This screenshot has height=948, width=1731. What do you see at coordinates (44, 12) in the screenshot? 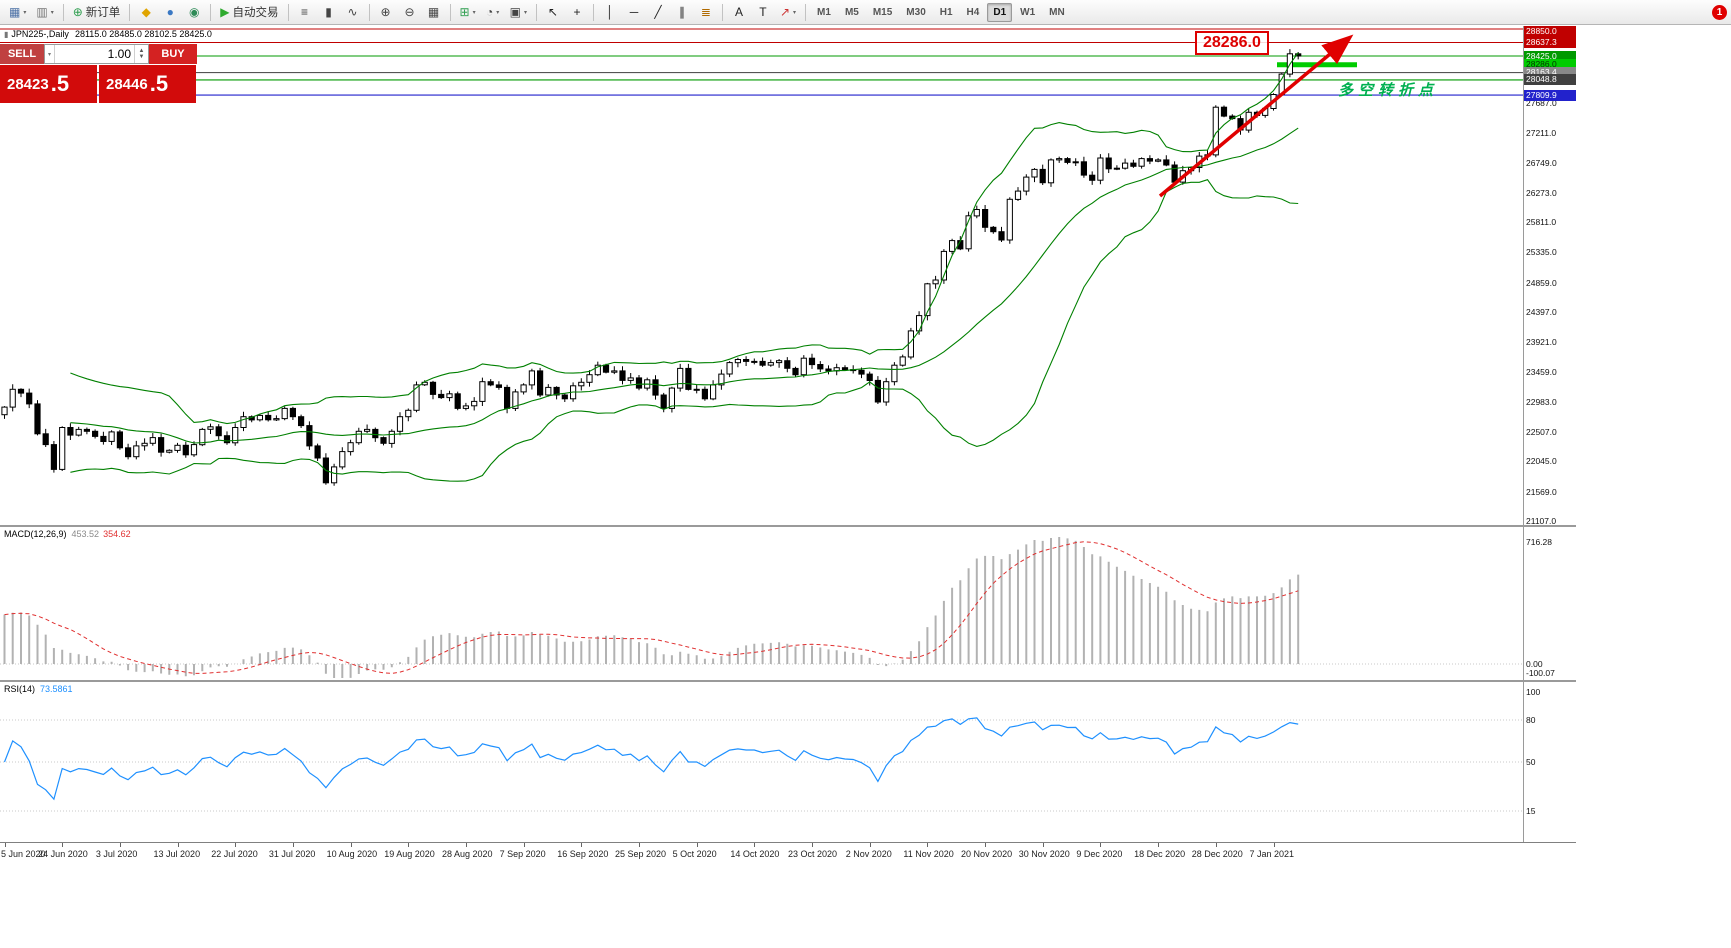
I see `profiles-button: ▥ ▾` at bounding box center [44, 12].